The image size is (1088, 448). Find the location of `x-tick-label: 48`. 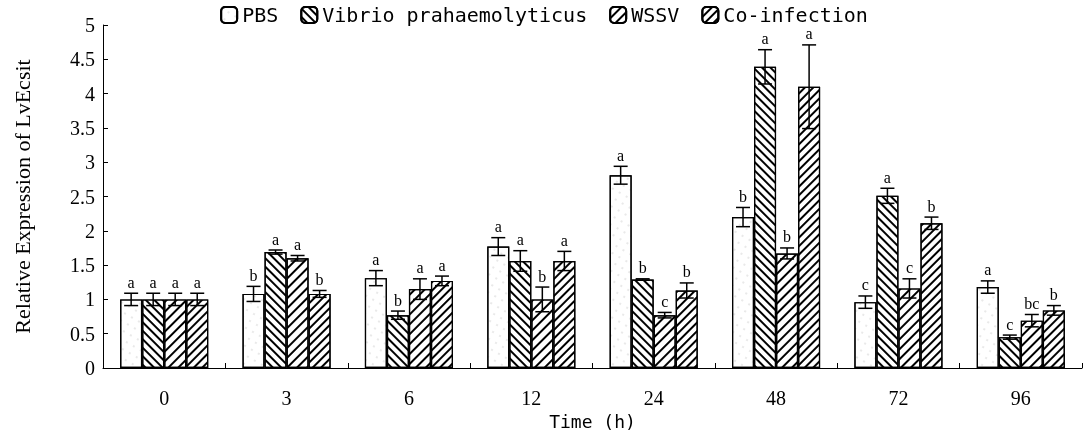

x-tick-label: 48 is located at coordinates (776, 398).